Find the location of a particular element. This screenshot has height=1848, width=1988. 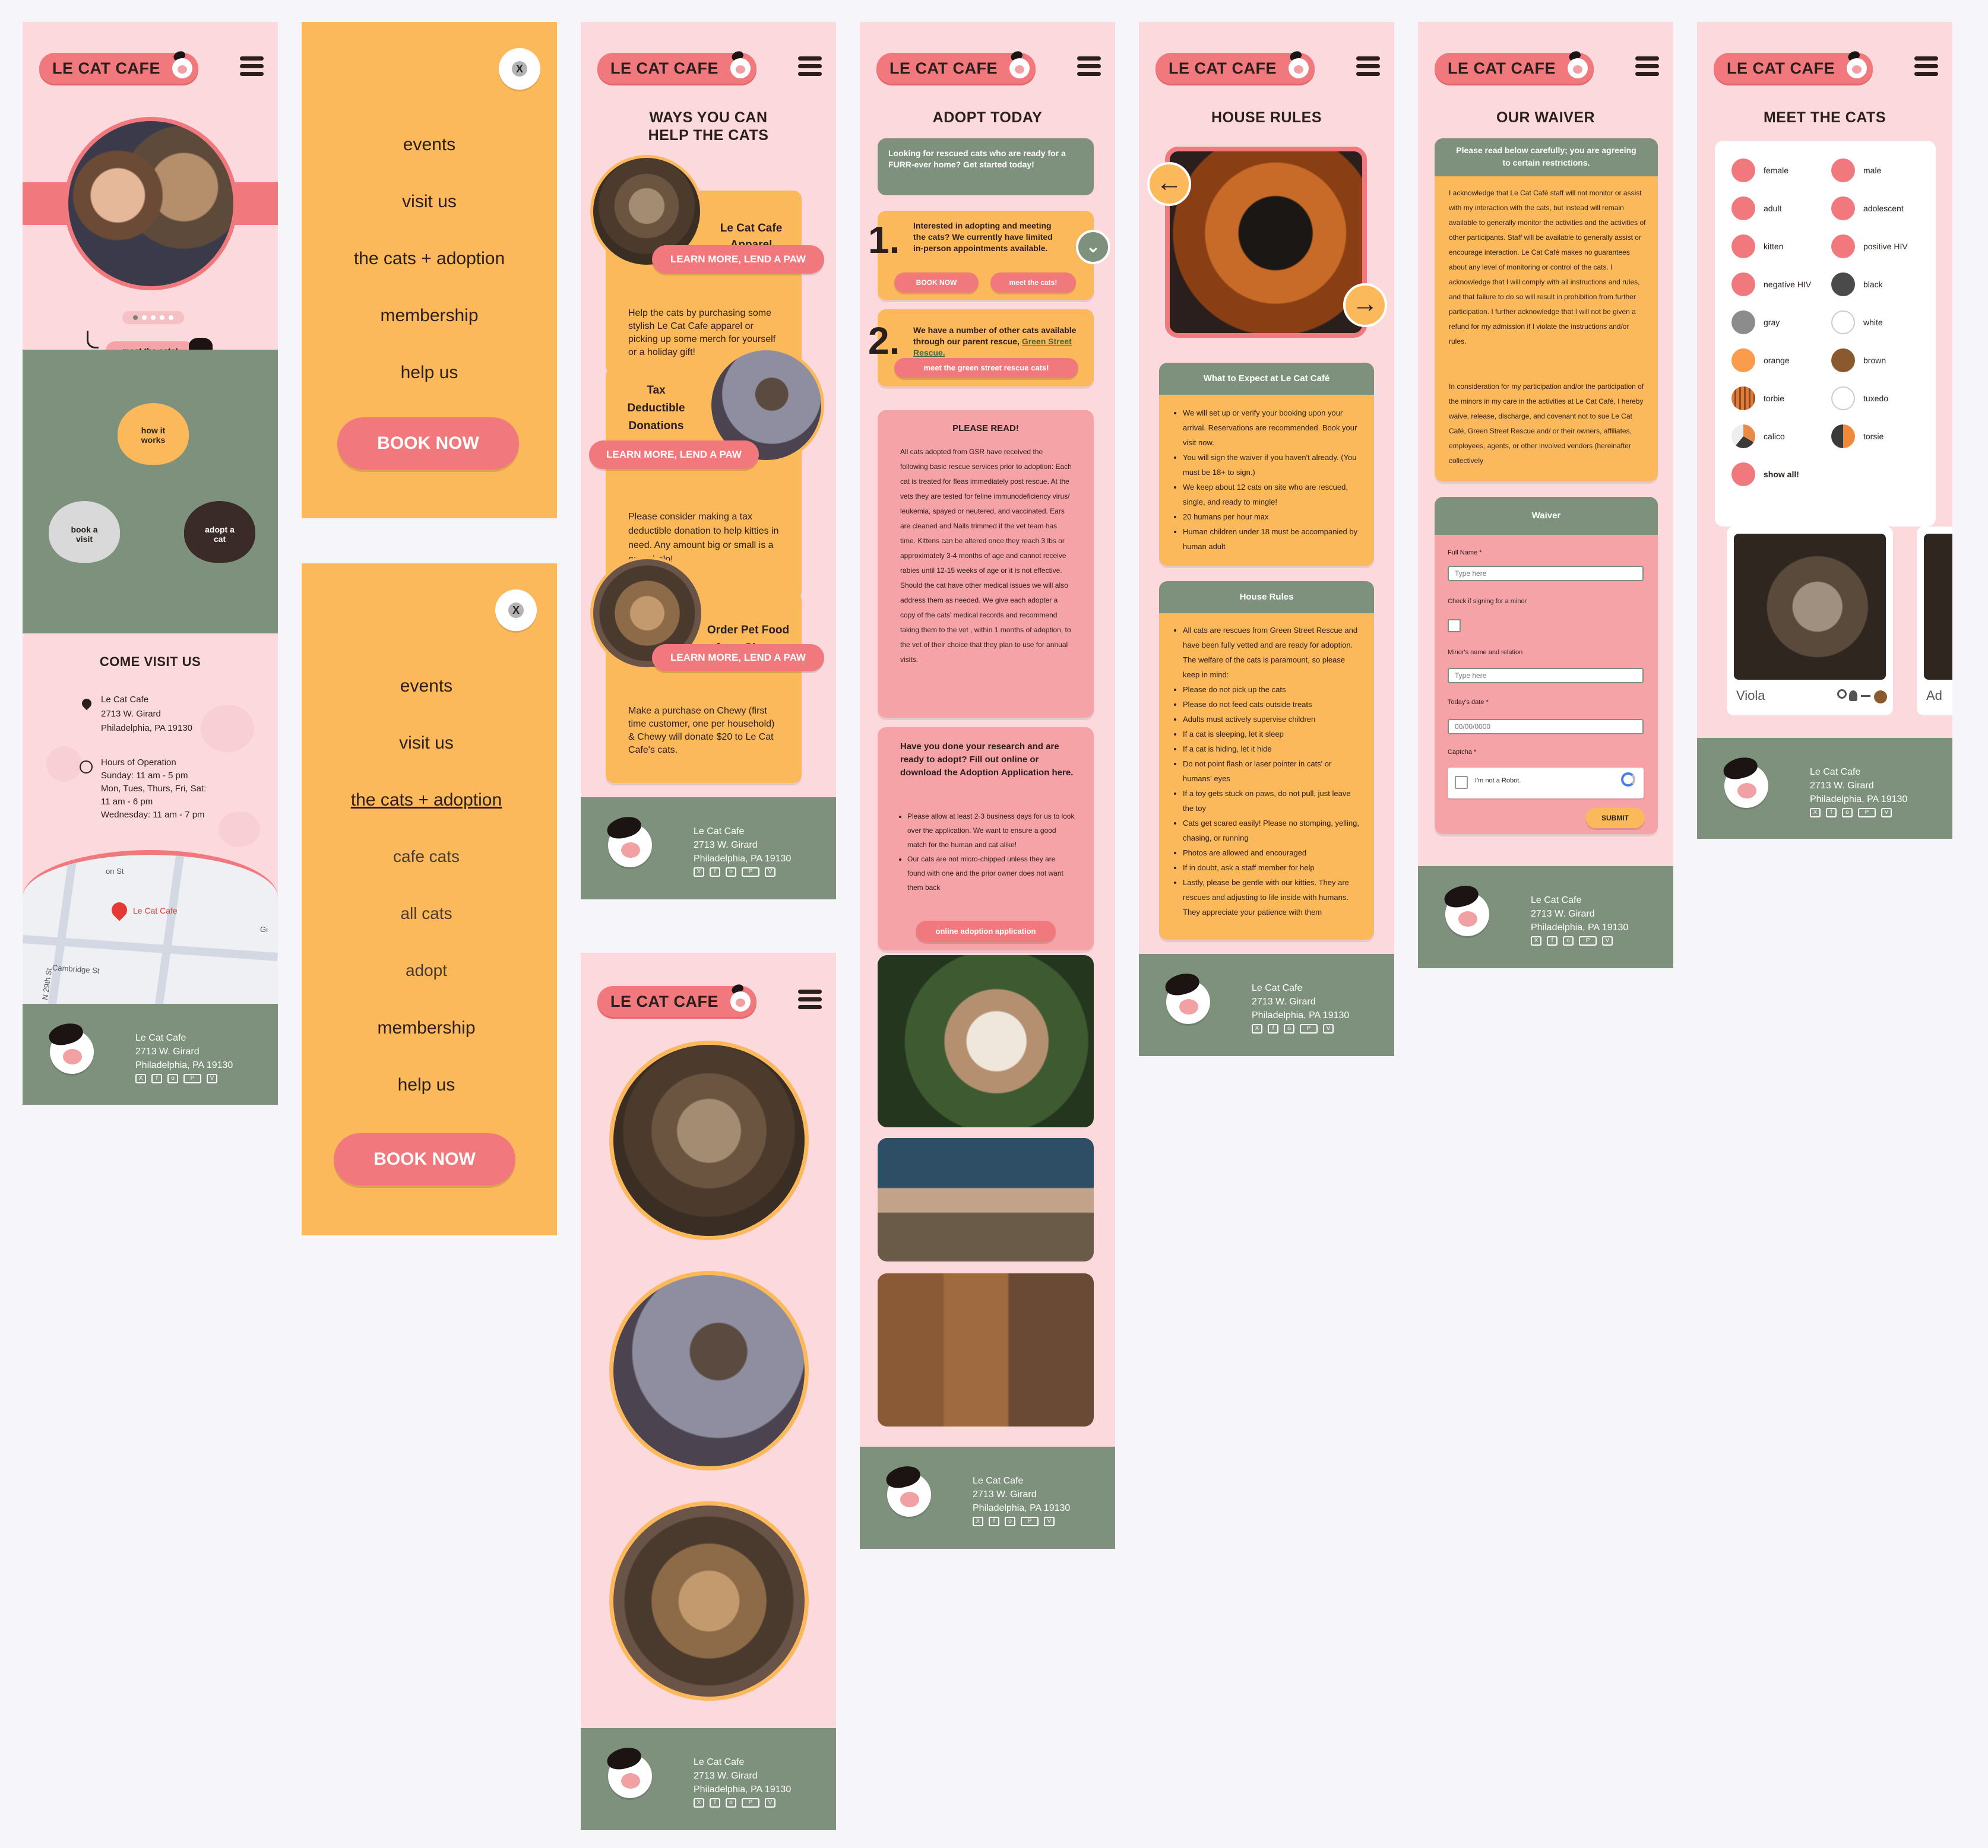

filter-negative-hiv: negative HIV is located at coordinates (1771, 284).